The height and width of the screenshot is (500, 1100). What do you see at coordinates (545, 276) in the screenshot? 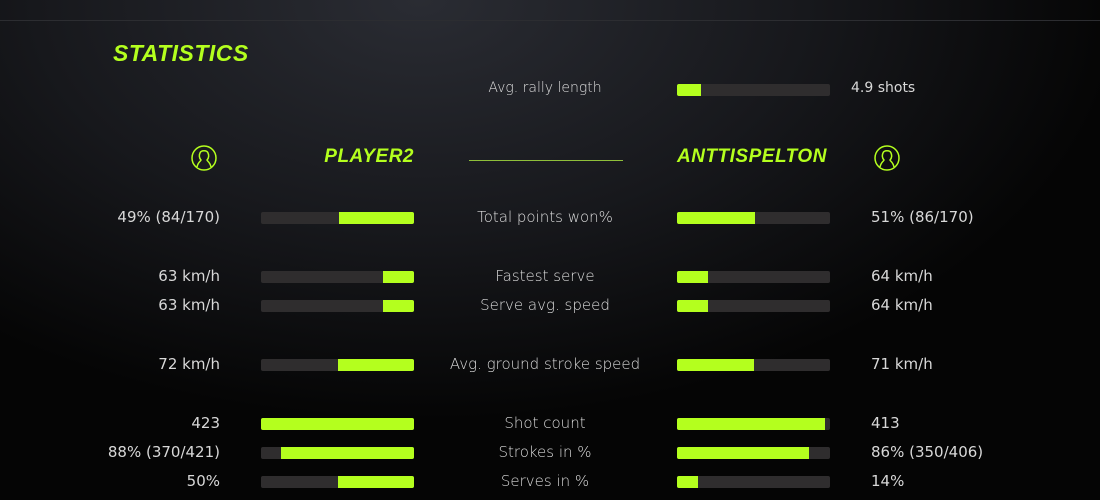
I see `stat-label: Fastest serve` at bounding box center [545, 276].